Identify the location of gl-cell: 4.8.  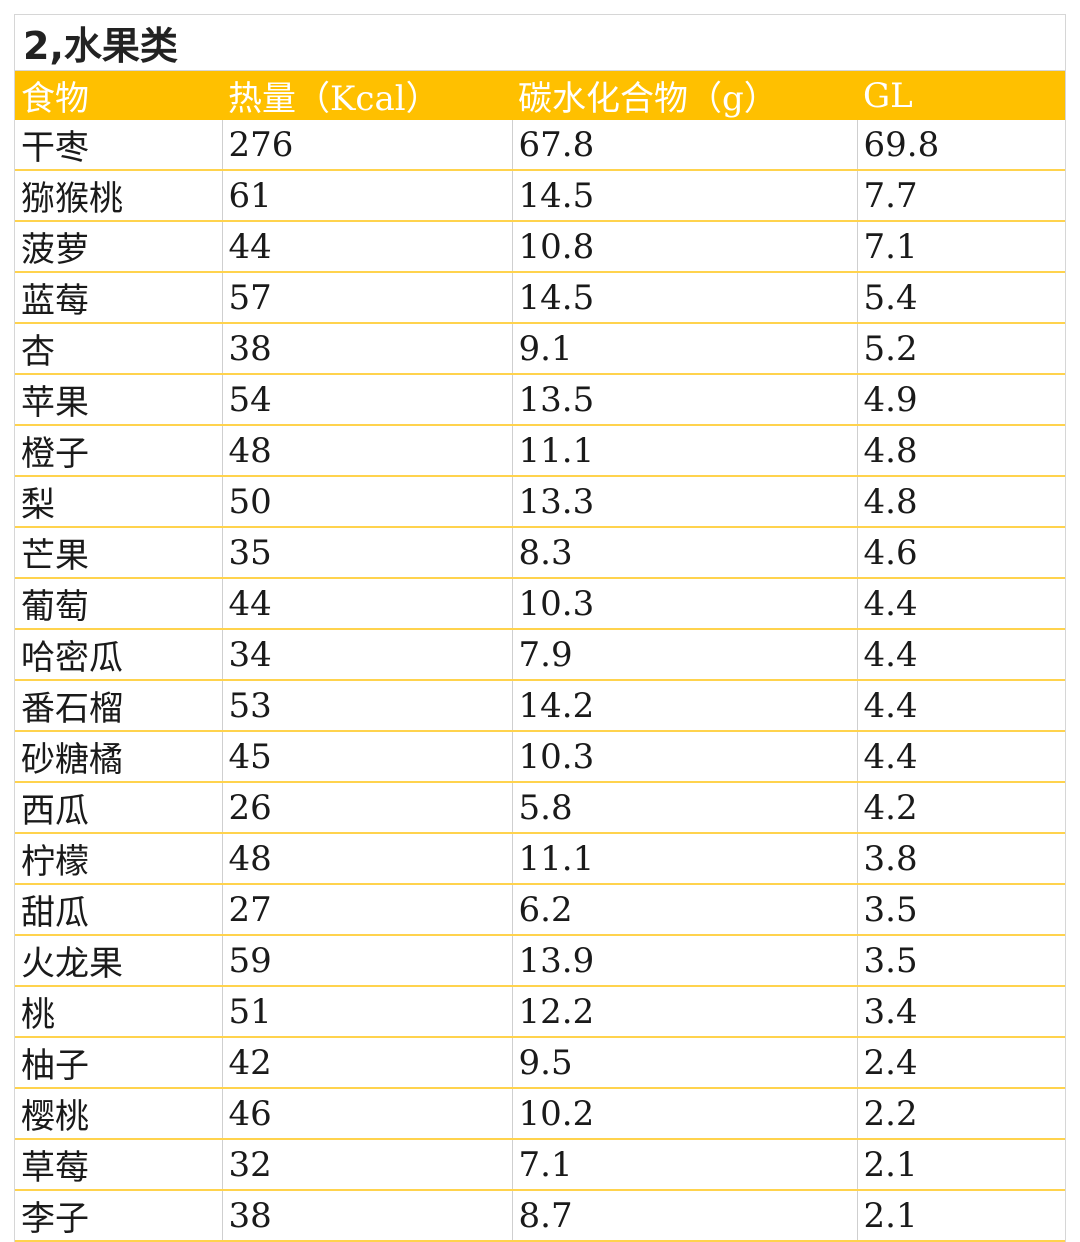
(961, 451).